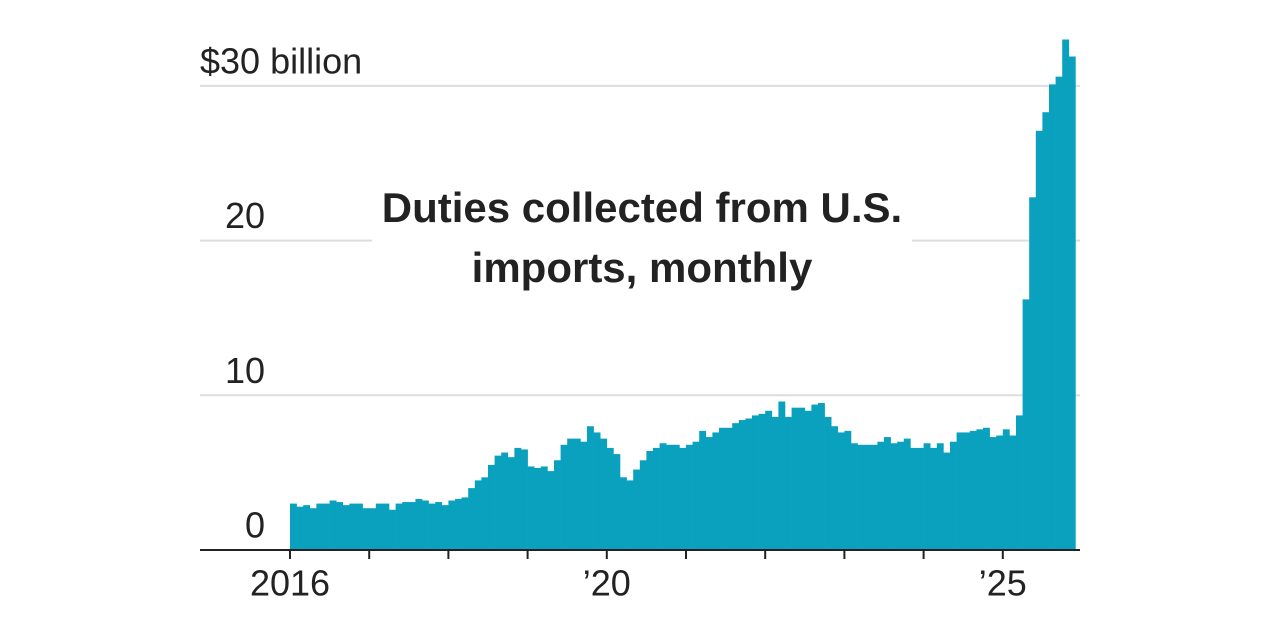 The width and height of the screenshot is (1280, 640). I want to click on y-tick-label: 0, so click(255, 525).